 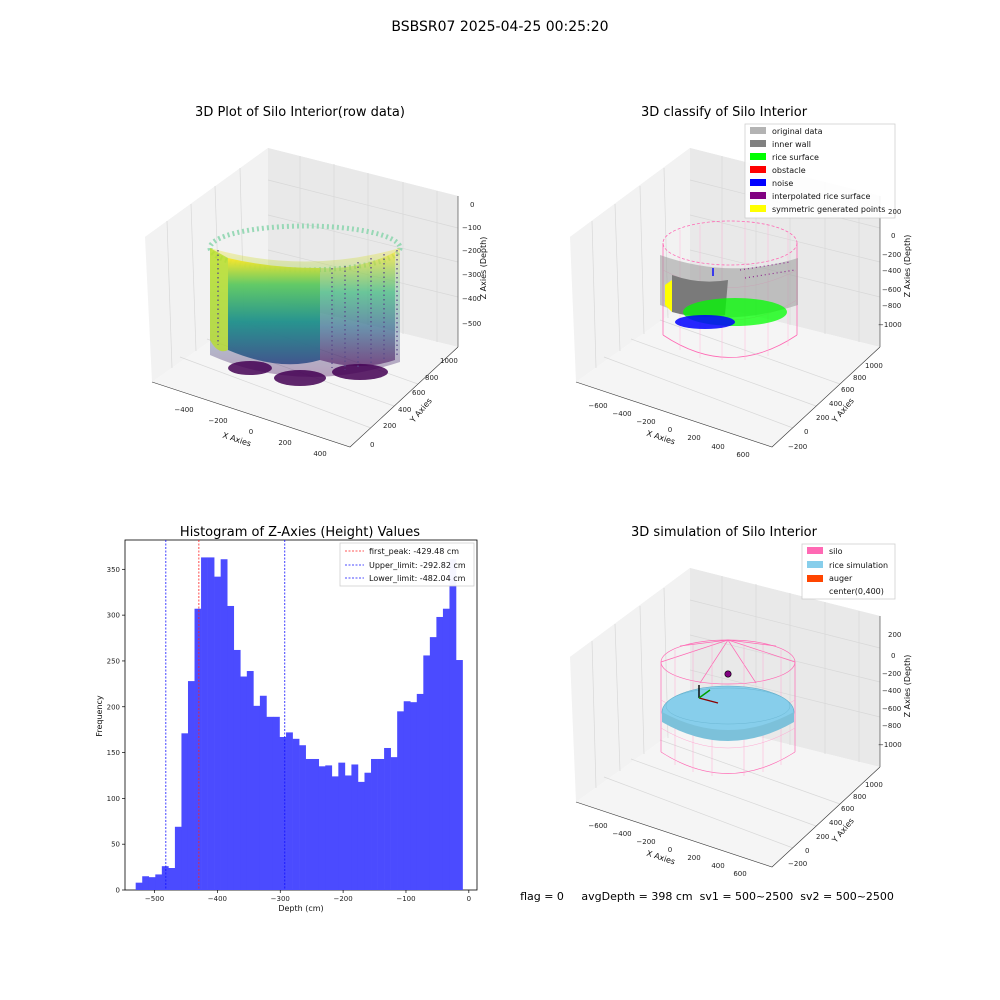 I want to click on classify-y-ticks: −200 0 200 400 600 800 1000, so click(x=835, y=406).